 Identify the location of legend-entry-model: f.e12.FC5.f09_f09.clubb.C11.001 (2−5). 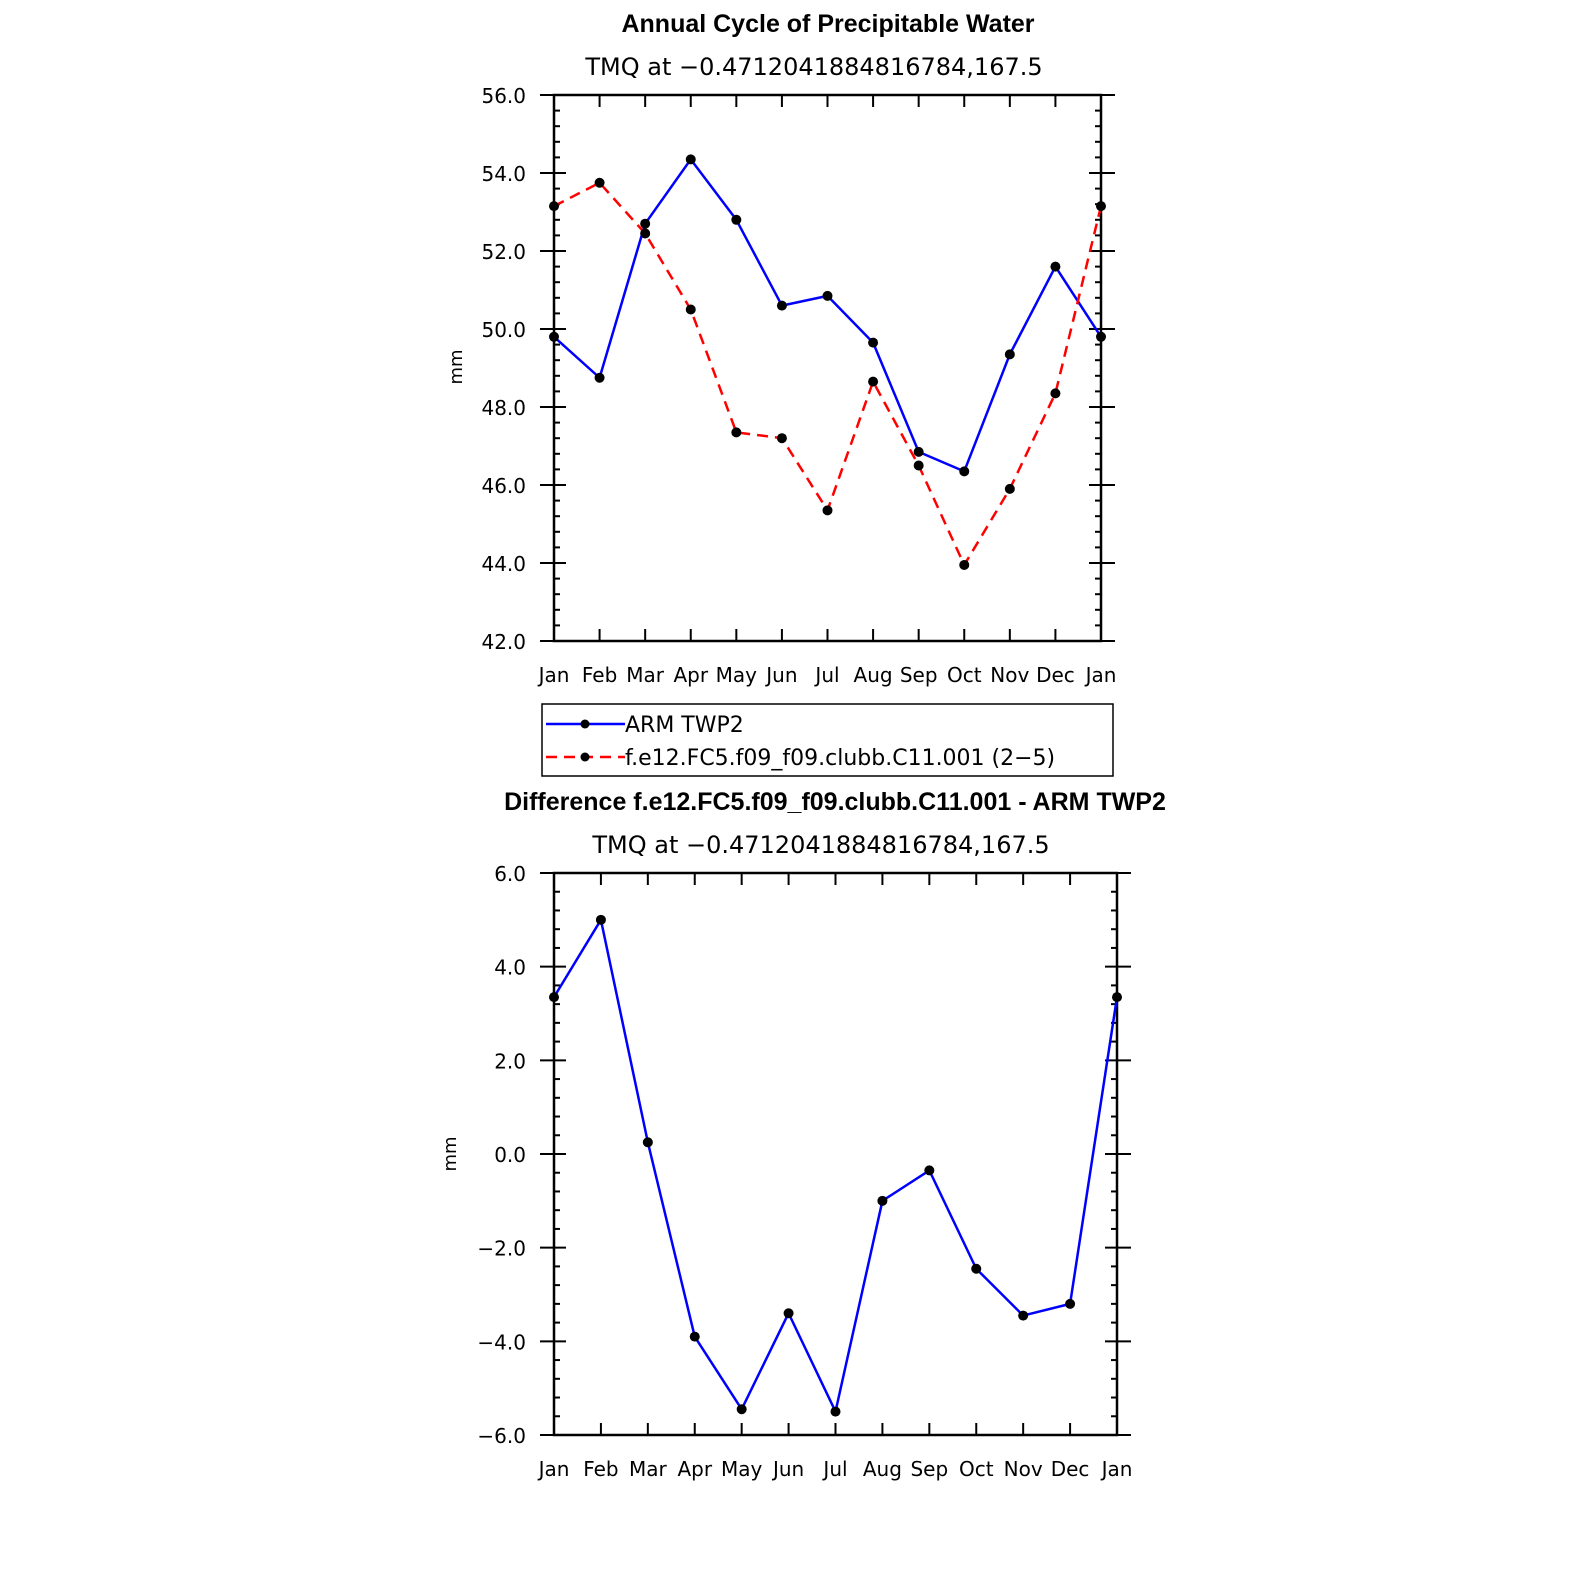
(800, 758).